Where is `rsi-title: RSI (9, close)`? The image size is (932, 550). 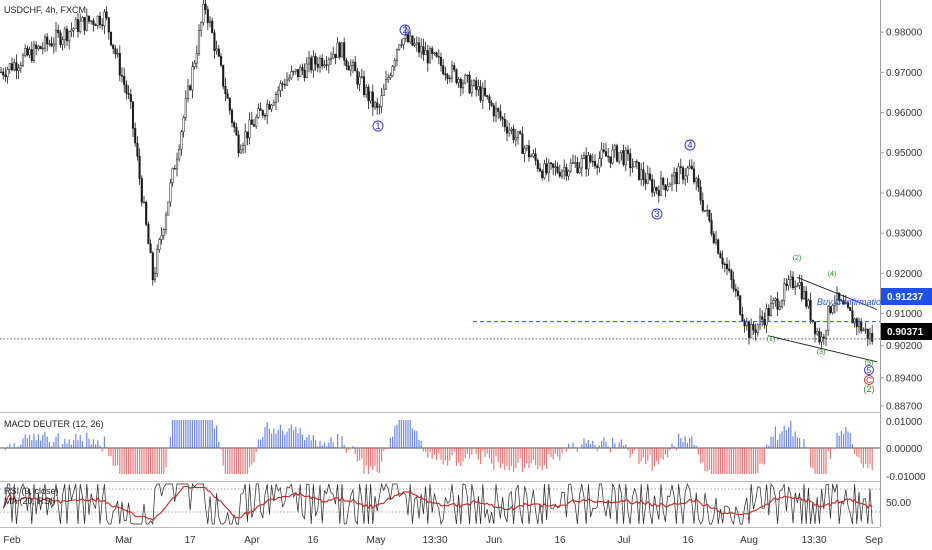 rsi-title: RSI (9, close) is located at coordinates (31, 491).